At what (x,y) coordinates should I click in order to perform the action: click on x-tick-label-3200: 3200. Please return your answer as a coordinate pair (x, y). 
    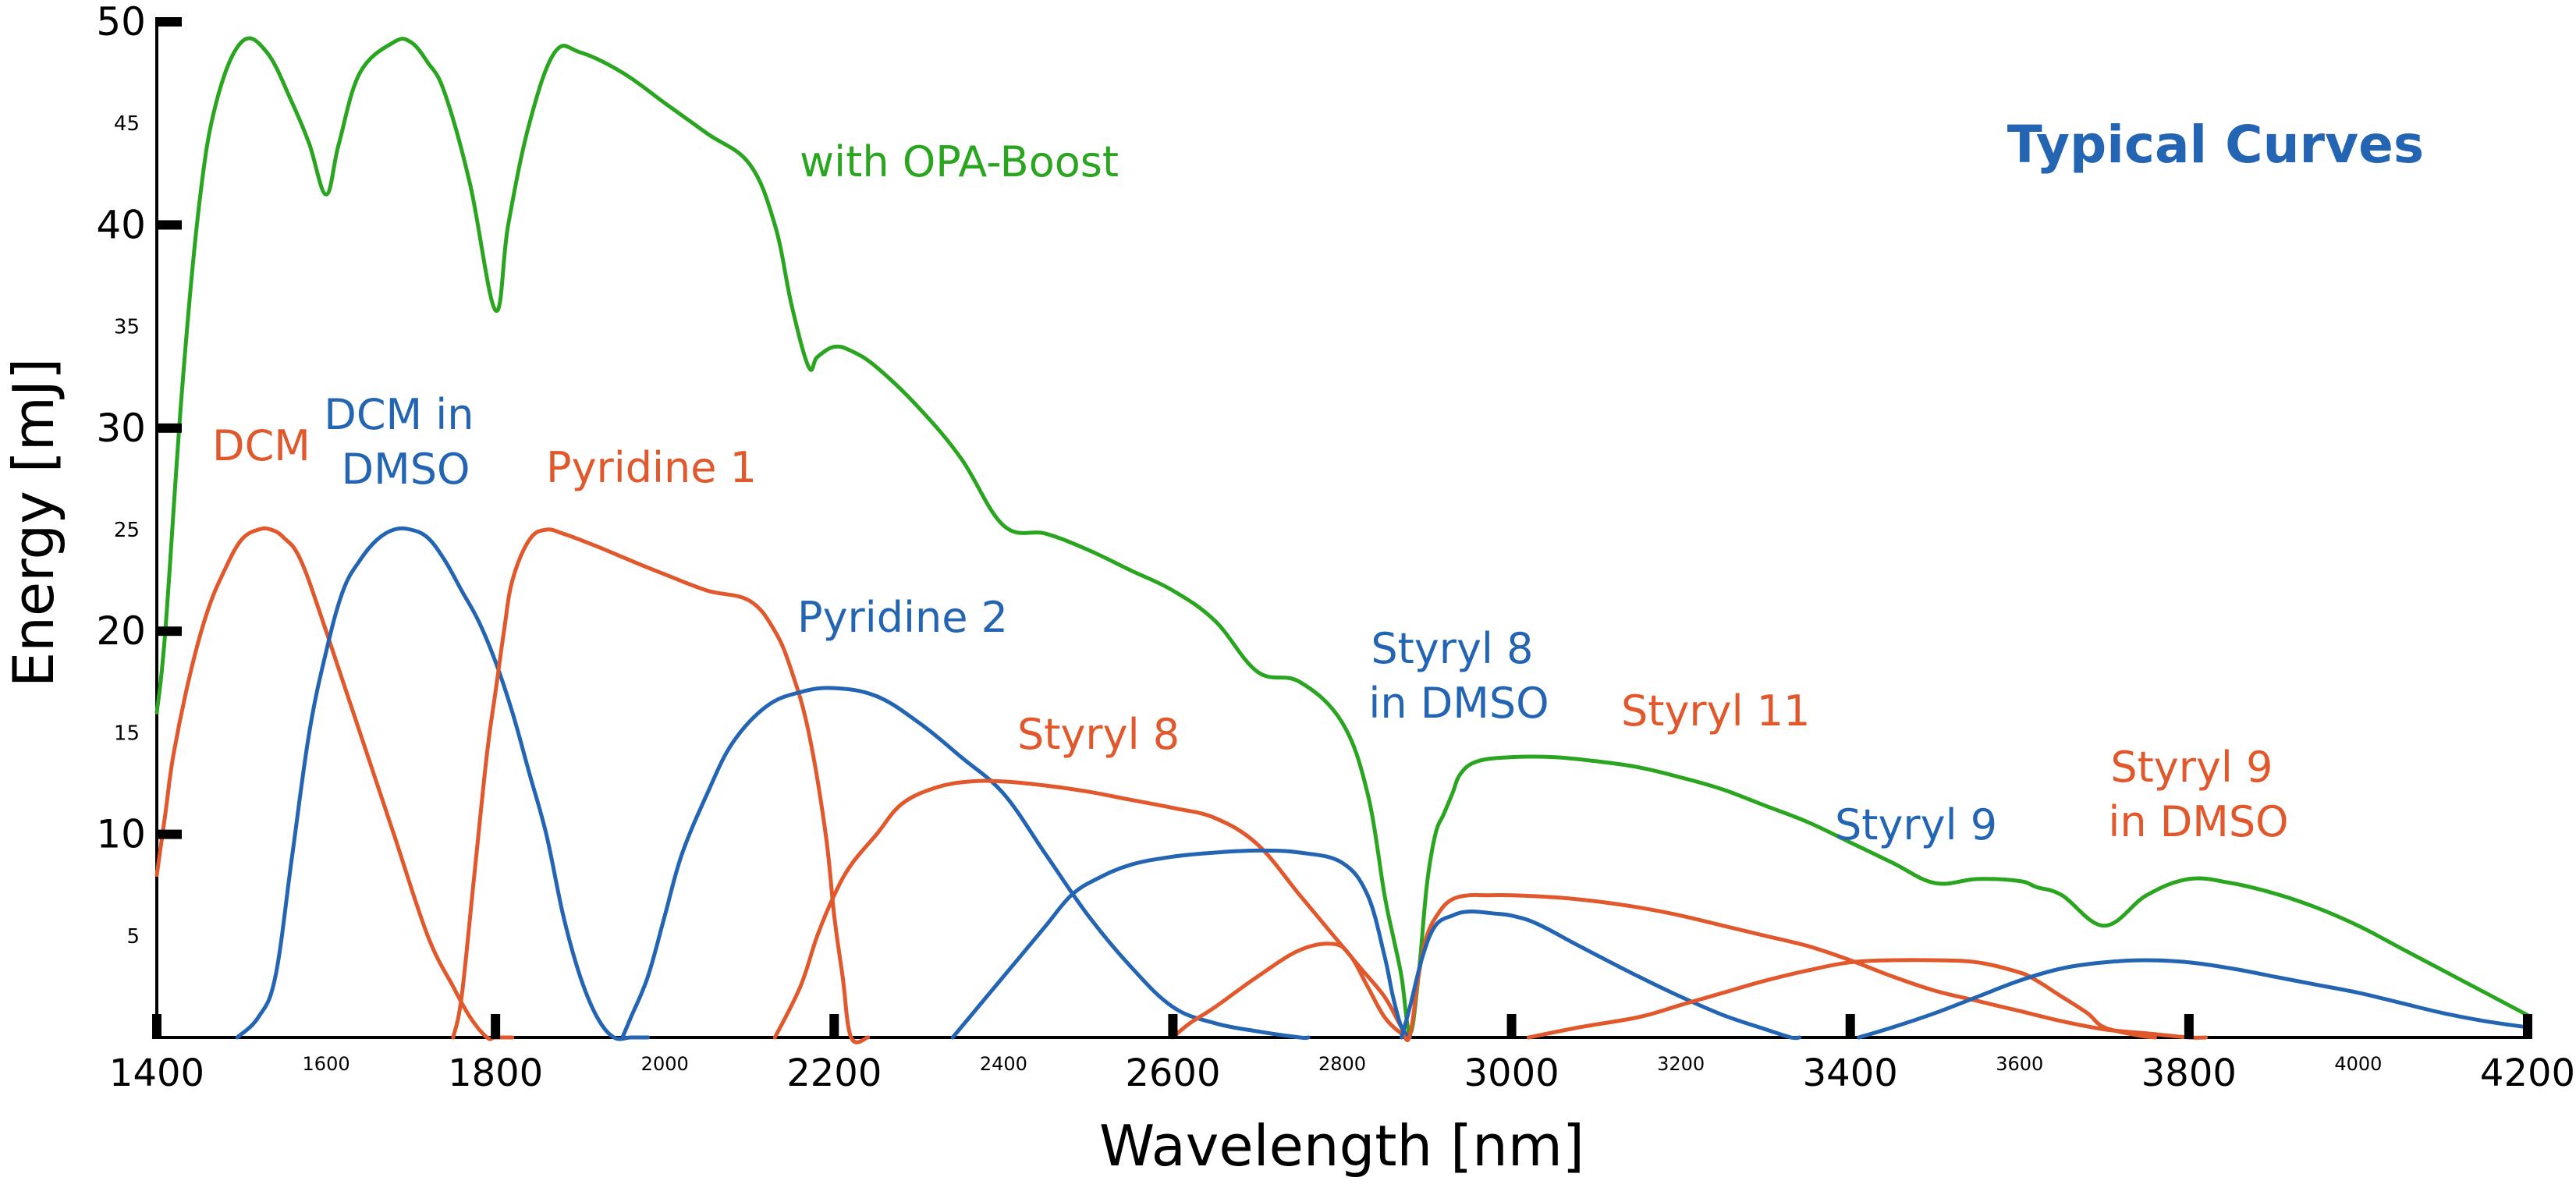
    Looking at the image, I should click on (1681, 1064).